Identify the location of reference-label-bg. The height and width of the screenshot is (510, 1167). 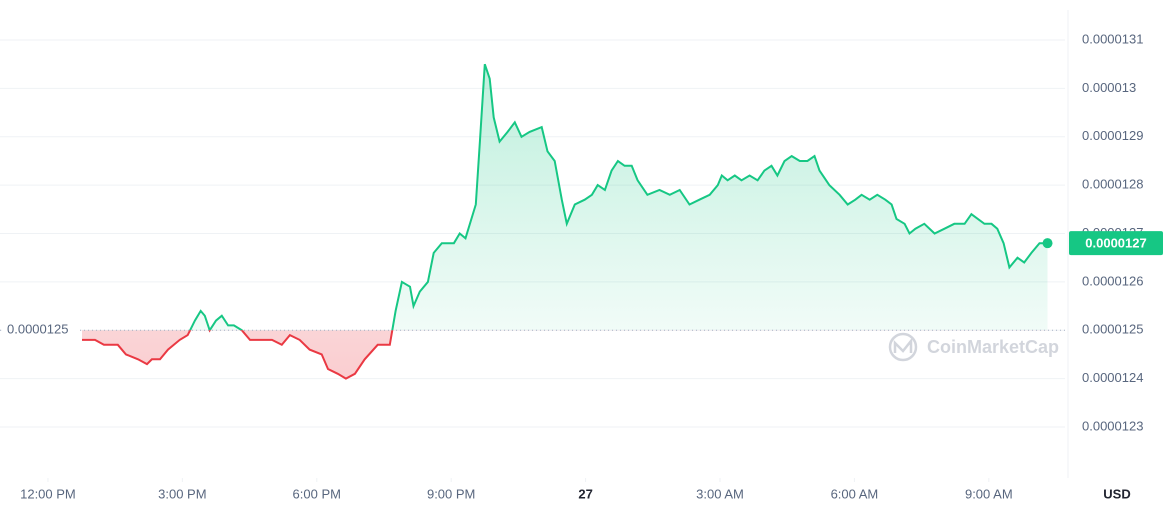
(41, 330).